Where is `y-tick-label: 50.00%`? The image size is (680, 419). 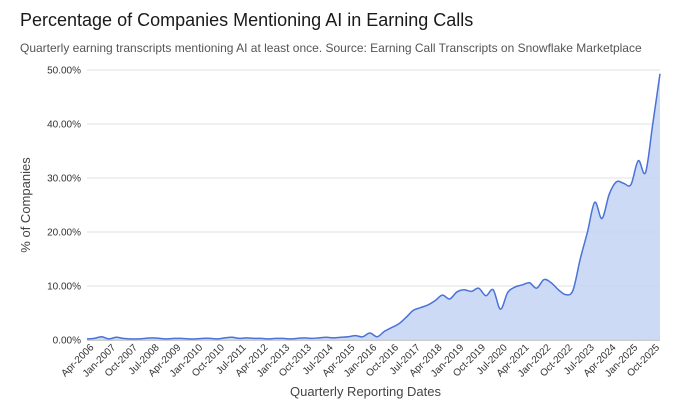
y-tick-label: 50.00% is located at coordinates (64, 71).